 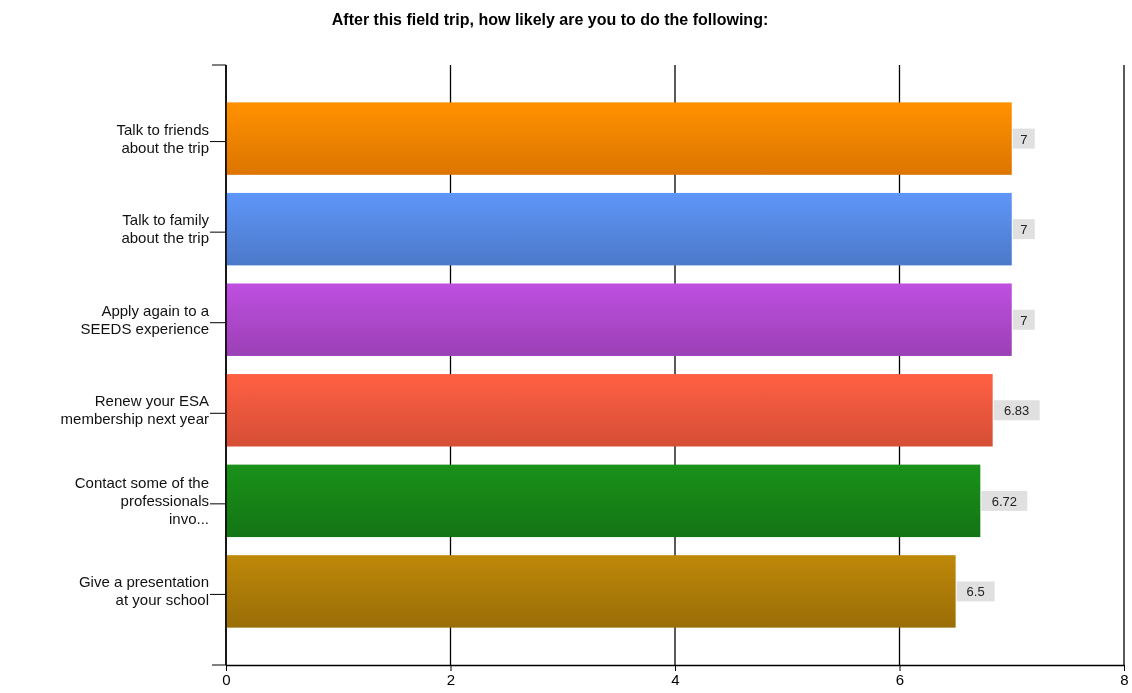 I want to click on x-tick-label: 6, so click(x=900, y=679).